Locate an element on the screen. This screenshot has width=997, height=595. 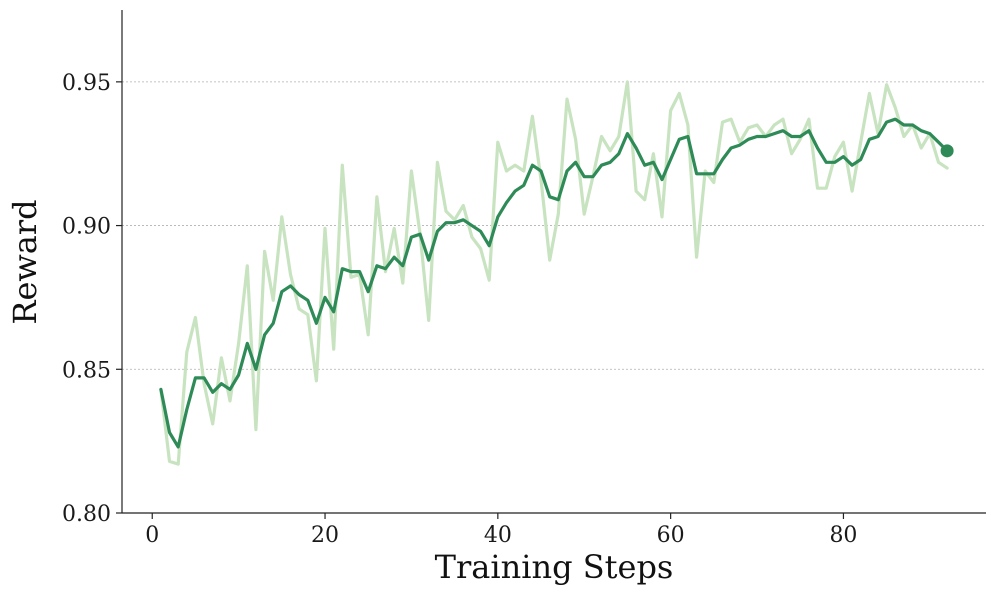
x-tick-label: 40 is located at coordinates (498, 535).